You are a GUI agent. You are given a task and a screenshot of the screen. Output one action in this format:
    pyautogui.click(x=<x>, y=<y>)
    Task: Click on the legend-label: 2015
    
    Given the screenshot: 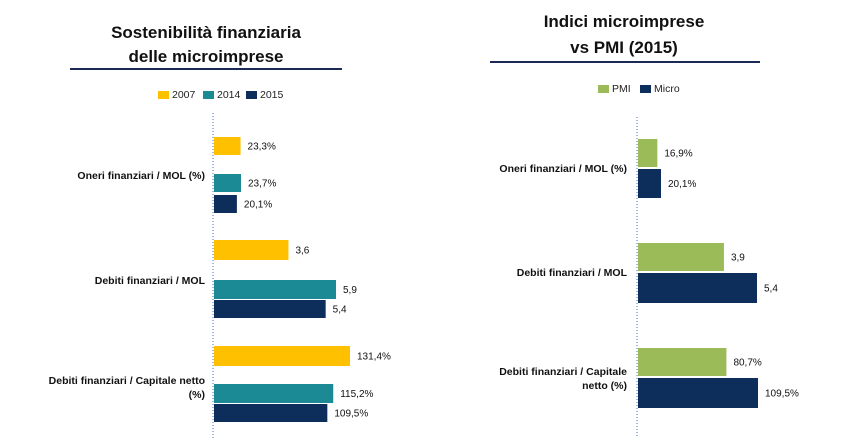 What is the action you would take?
    pyautogui.click(x=272, y=95)
    